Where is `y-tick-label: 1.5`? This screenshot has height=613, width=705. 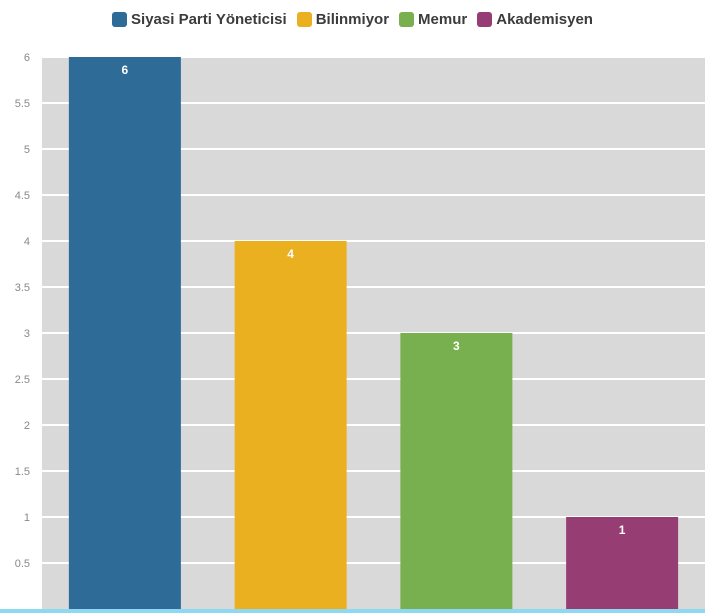
y-tick-label: 1.5 is located at coordinates (22, 472).